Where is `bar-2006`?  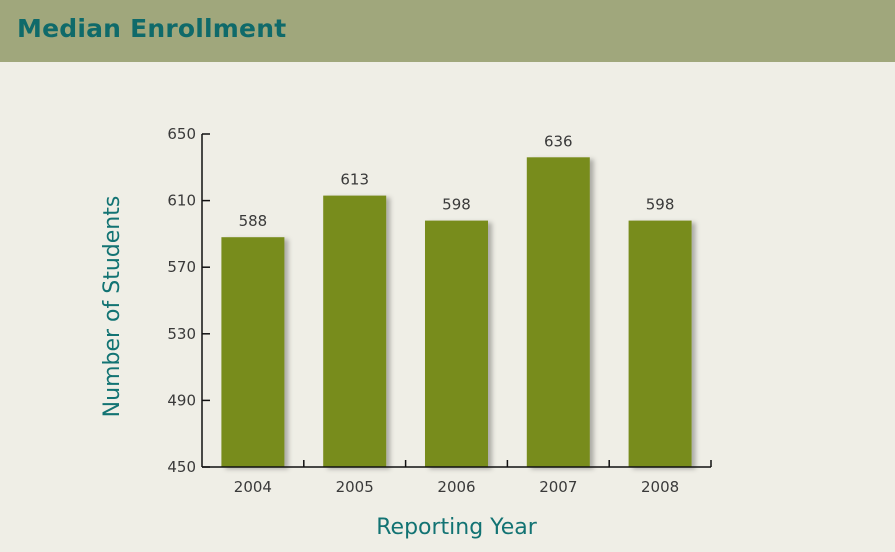
bar-2006 is located at coordinates (456, 343).